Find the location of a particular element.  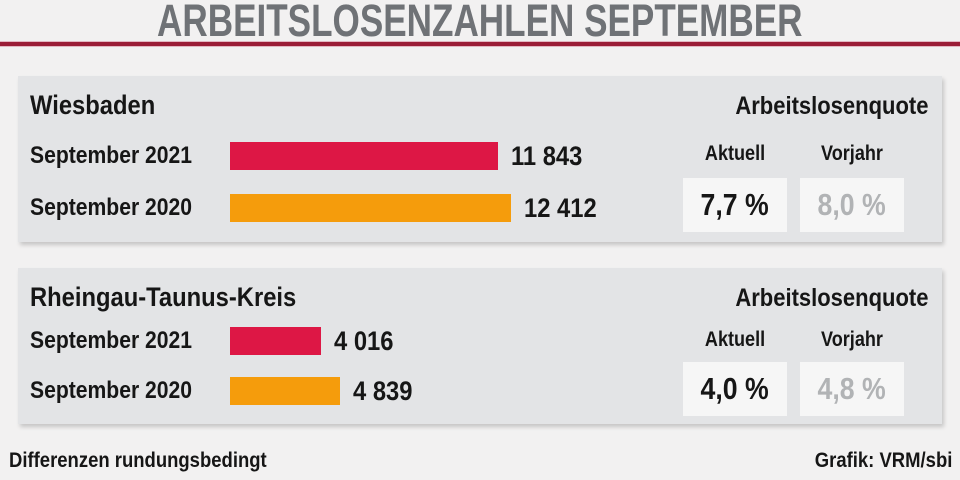

page-title: ARBEITSLOSENZAHLEN SEPTEMBER is located at coordinates (480, 23).